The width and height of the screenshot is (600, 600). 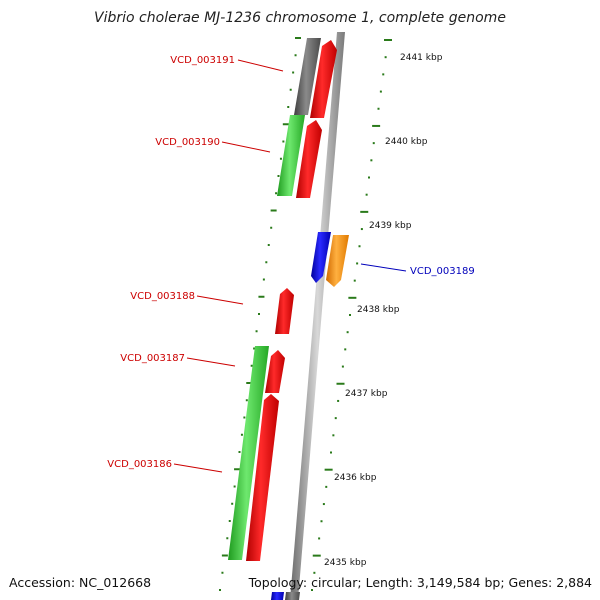 What do you see at coordinates (406, 142) in the screenshot?
I see `scale-label-2440: 2440 kbp` at bounding box center [406, 142].